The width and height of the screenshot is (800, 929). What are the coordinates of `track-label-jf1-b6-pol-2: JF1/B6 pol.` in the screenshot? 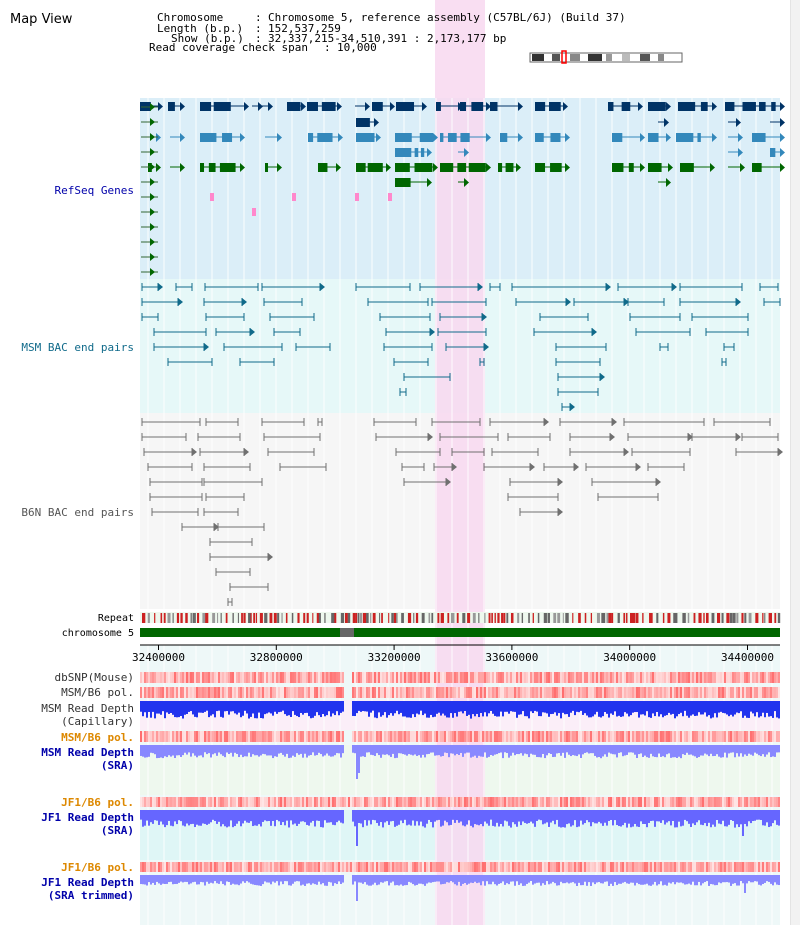 It's located at (97, 867).